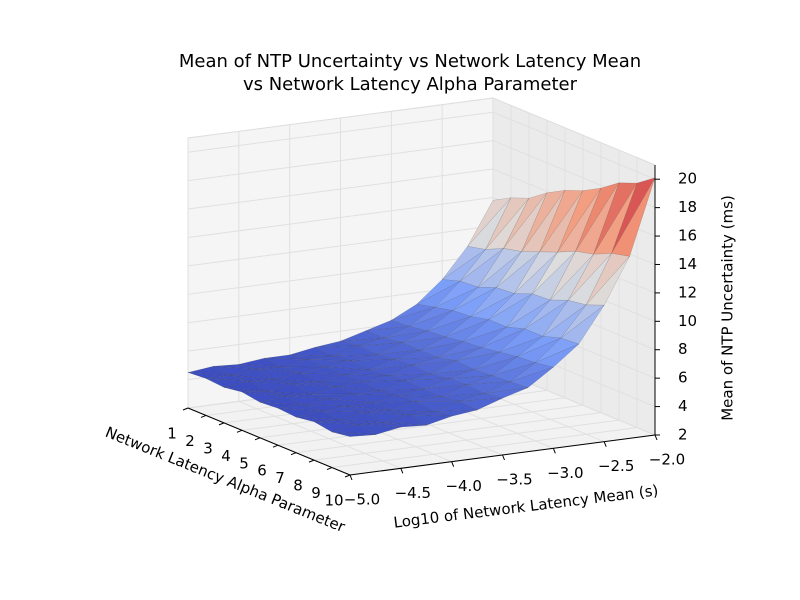 The image size is (800, 600). What do you see at coordinates (687, 292) in the screenshot?
I see `z-tick-label: 12` at bounding box center [687, 292].